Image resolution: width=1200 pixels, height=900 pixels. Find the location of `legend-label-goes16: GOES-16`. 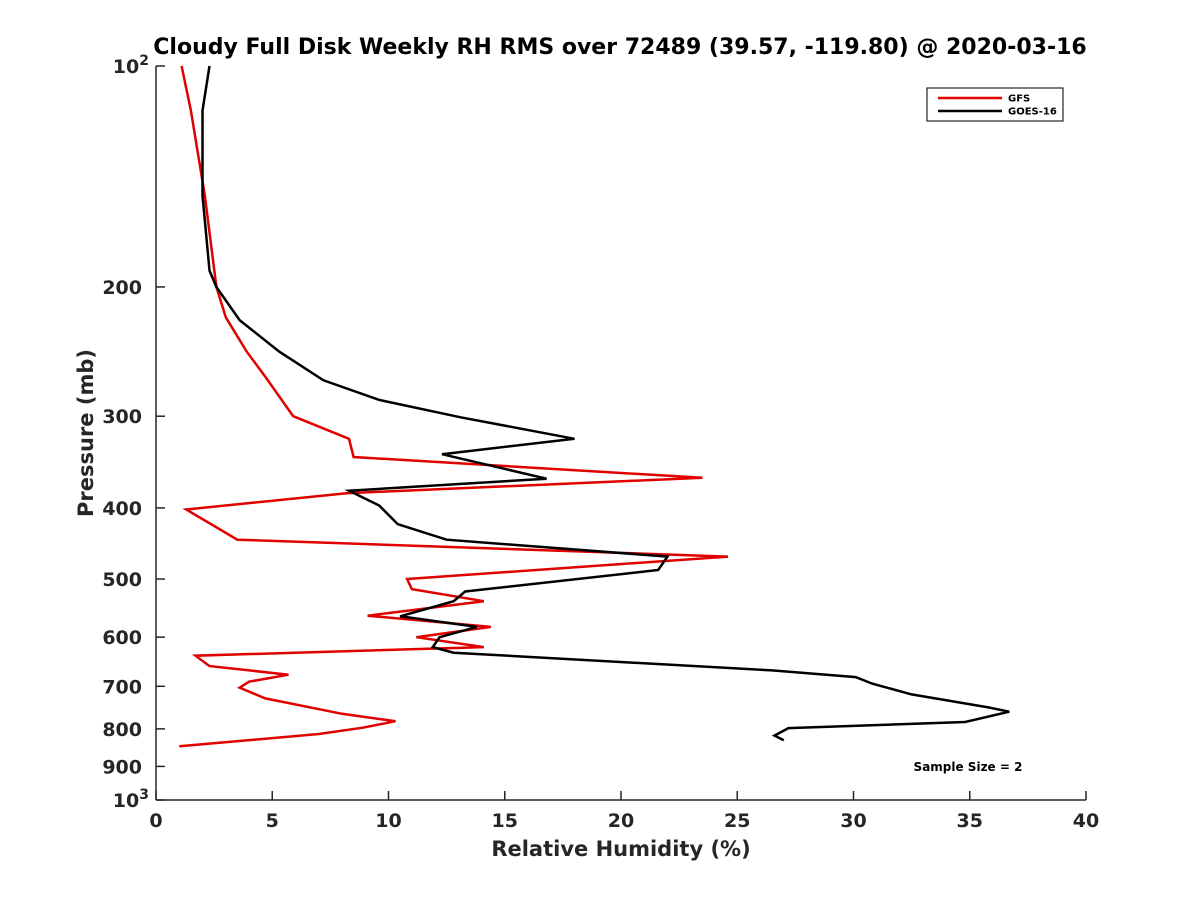

legend-label-goes16: GOES-16 is located at coordinates (1032, 112).